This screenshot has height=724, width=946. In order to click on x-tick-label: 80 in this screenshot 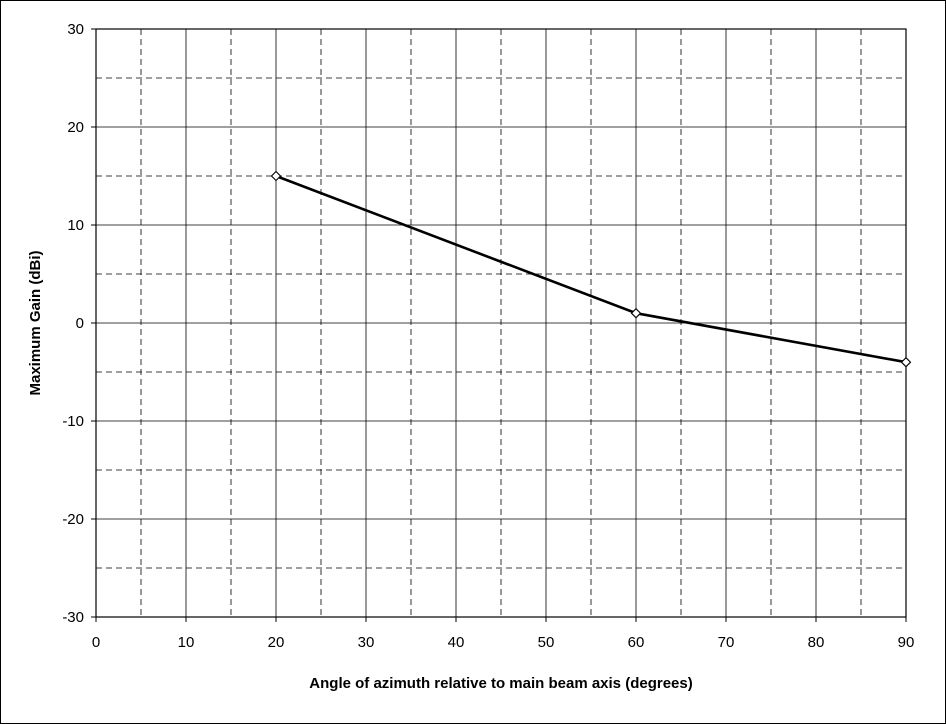, I will do `click(816, 642)`.